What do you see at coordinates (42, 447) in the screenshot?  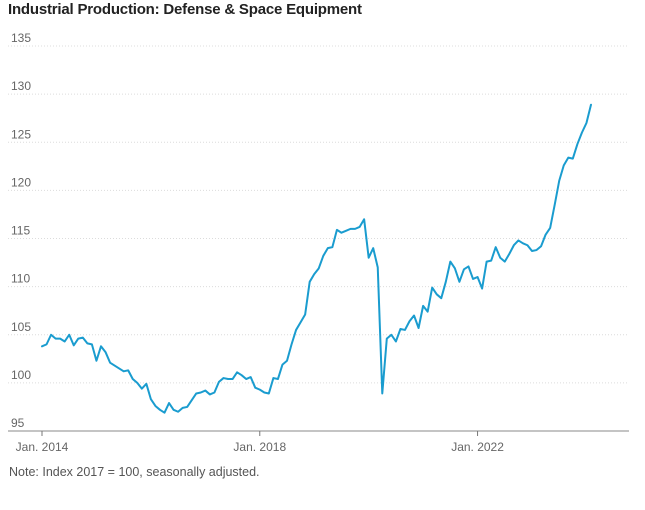 I see `x-tick-label: Jan. 2014` at bounding box center [42, 447].